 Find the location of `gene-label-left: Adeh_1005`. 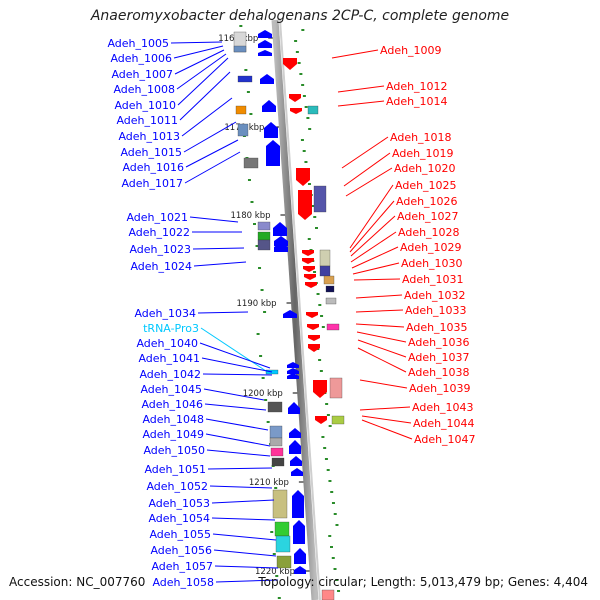

gene-label-left: Adeh_1005 is located at coordinates (138, 43).